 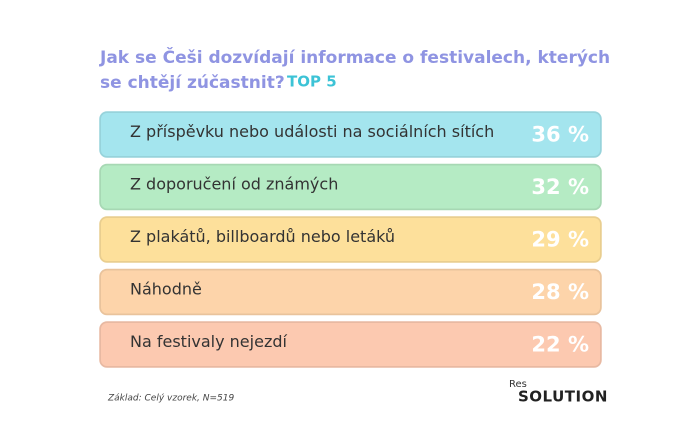 What do you see at coordinates (560, 187) in the screenshot?
I see `value-label: 32 %` at bounding box center [560, 187].